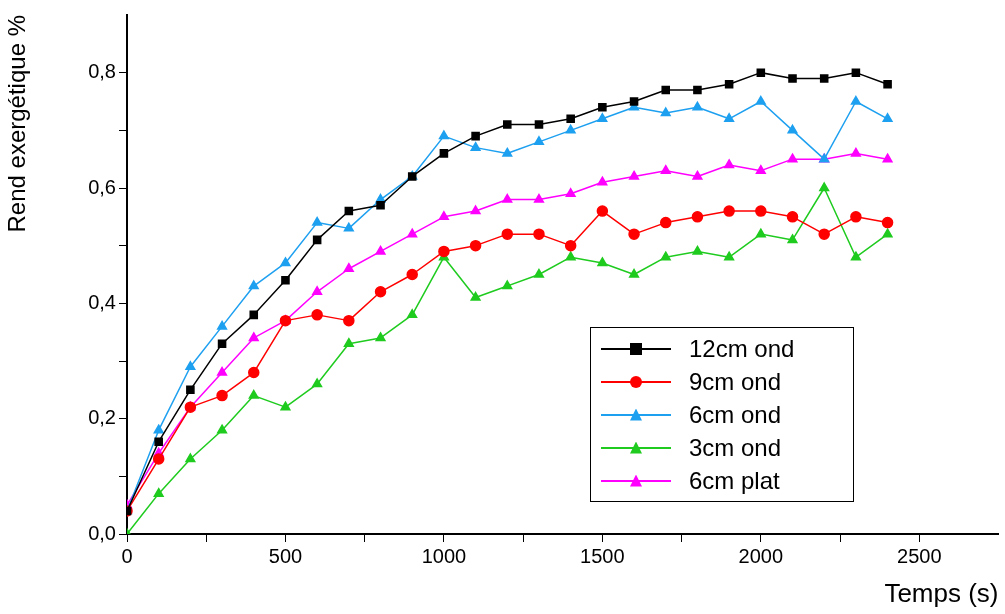 Image resolution: width=1005 pixels, height=614 pixels. Describe the element at coordinates (735, 447) in the screenshot. I see `legend-label: 3cm ond` at that location.